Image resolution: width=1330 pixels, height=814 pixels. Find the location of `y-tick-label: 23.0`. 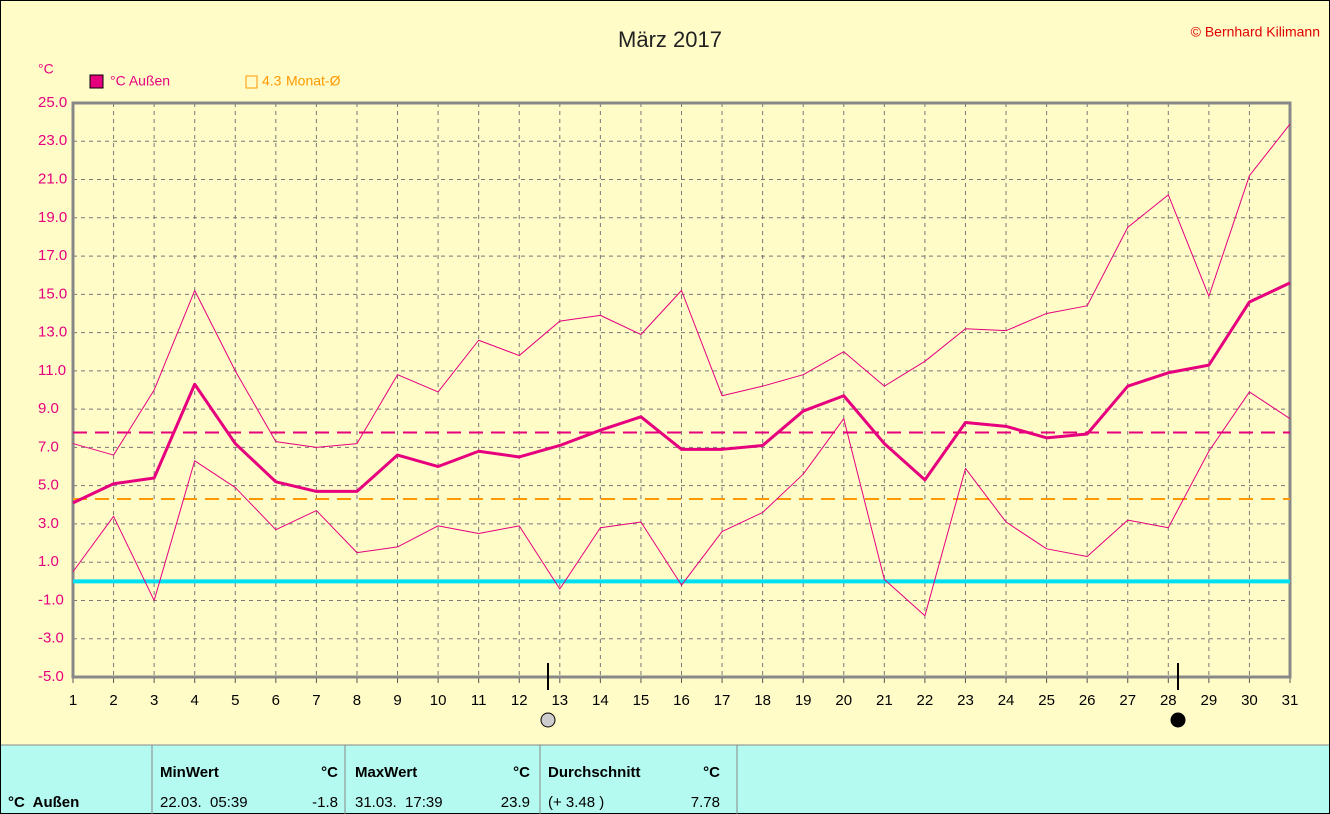

y-tick-label: 23.0 is located at coordinates (52, 140).